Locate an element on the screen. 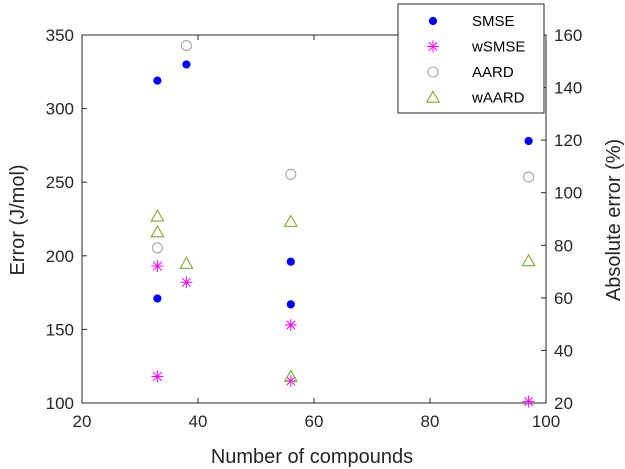  legend: SMSE wSMSE AARD wAARD is located at coordinates (471, 58).